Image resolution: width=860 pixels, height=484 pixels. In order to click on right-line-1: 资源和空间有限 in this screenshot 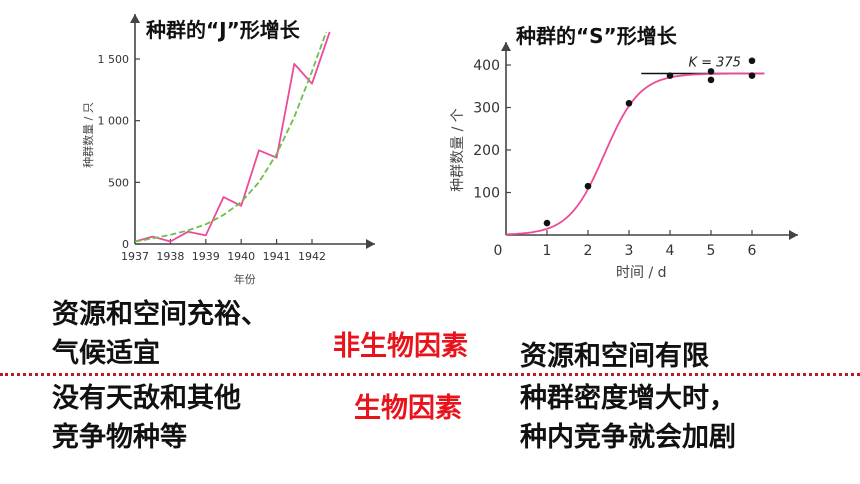, I will do `click(614, 356)`.